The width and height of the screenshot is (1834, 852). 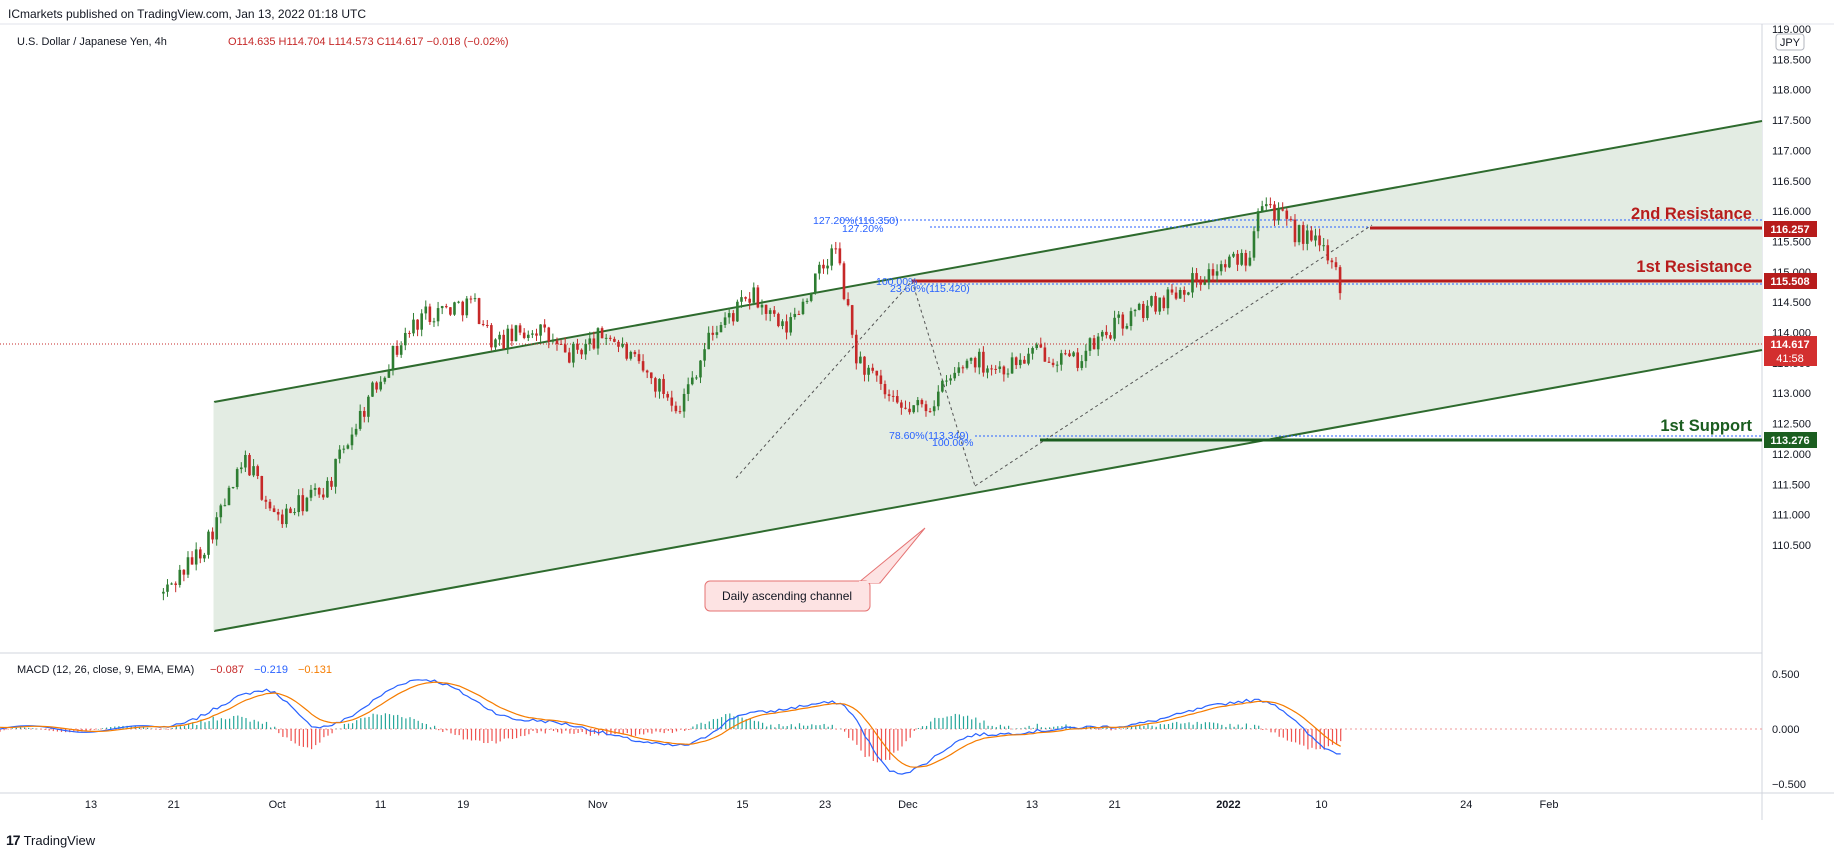 I want to click on currency-box, so click(x=1790, y=42).